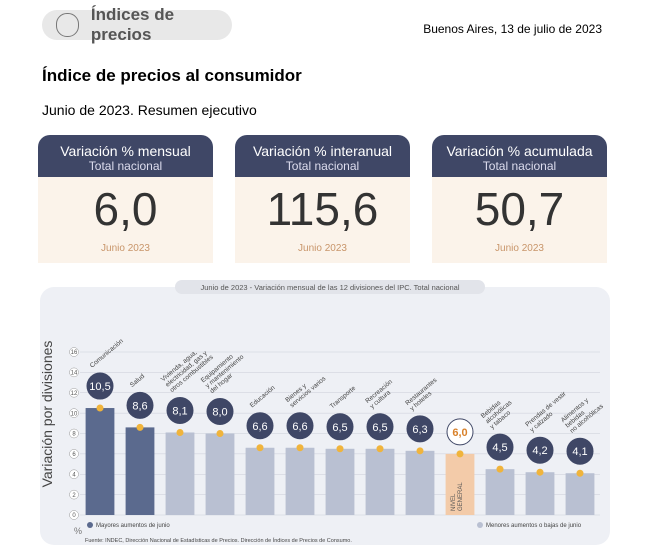  What do you see at coordinates (322, 156) in the screenshot?
I see `card-header: Variación % interanual Total nacional` at bounding box center [322, 156].